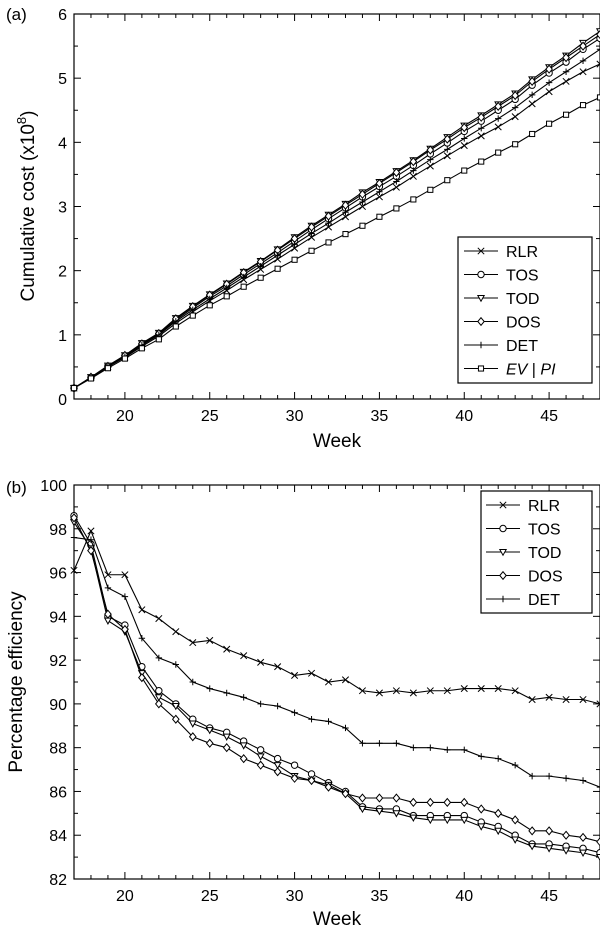 This screenshot has height=937, width=600. Describe the element at coordinates (58, 530) in the screenshot. I see `y-tick-label: 98` at that location.